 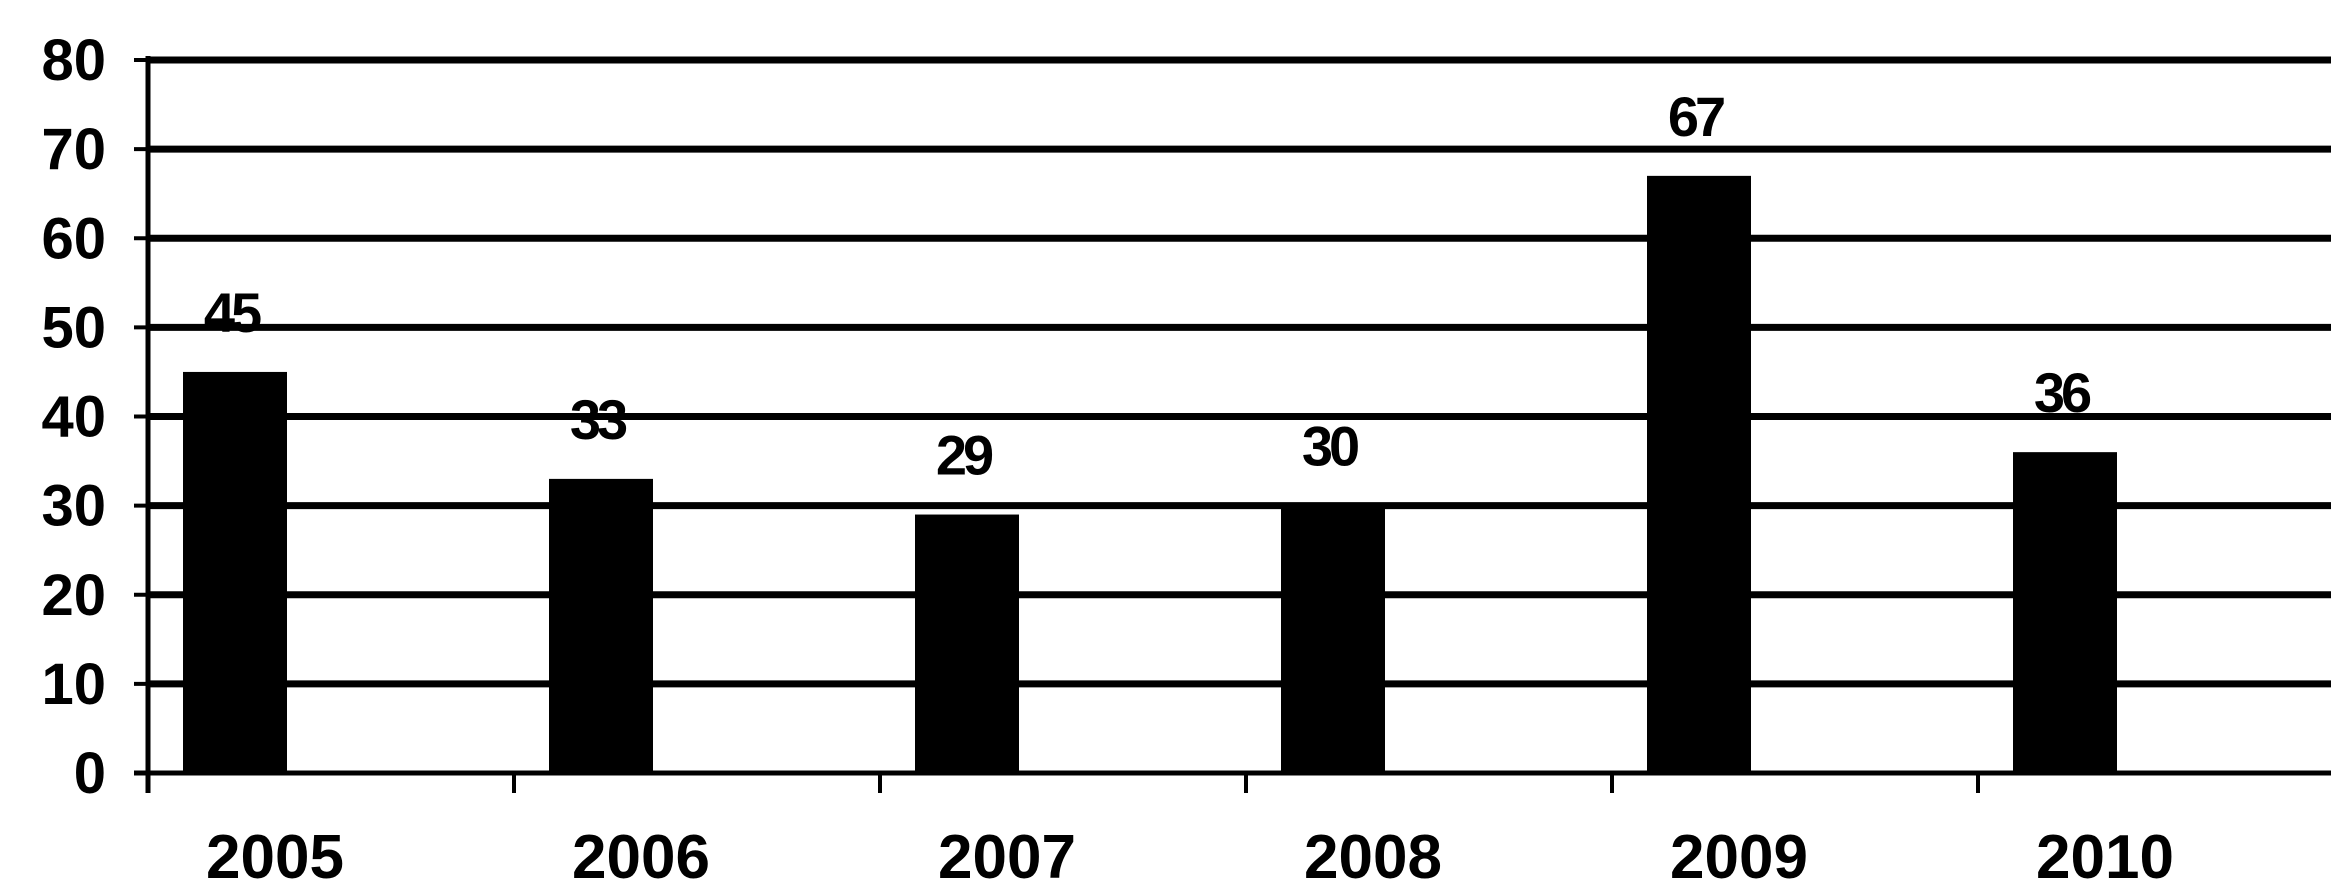 What do you see at coordinates (235, 572) in the screenshot?
I see `bar-2005` at bounding box center [235, 572].